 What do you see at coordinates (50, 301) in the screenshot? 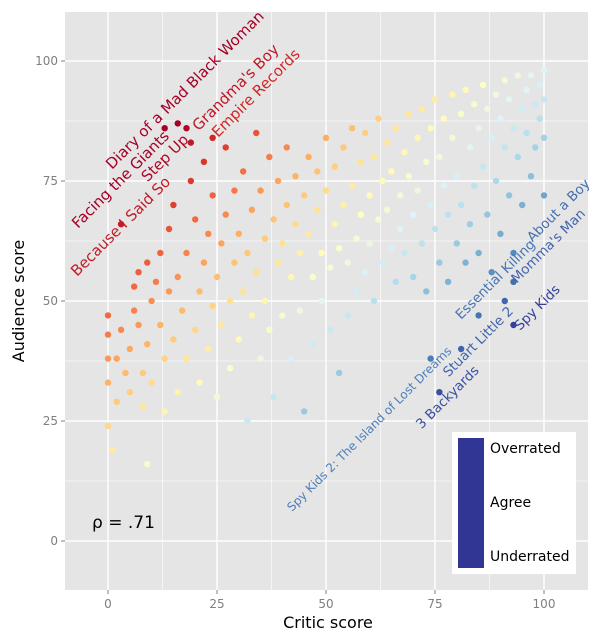
I see `y-tick-label: 50` at bounding box center [50, 301].